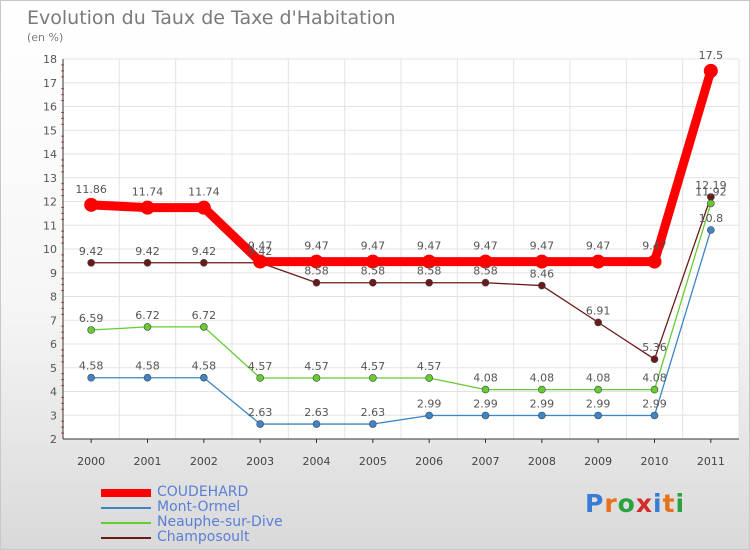  What do you see at coordinates (53, 344) in the screenshot?
I see `y-tick-label: 6` at bounding box center [53, 344].